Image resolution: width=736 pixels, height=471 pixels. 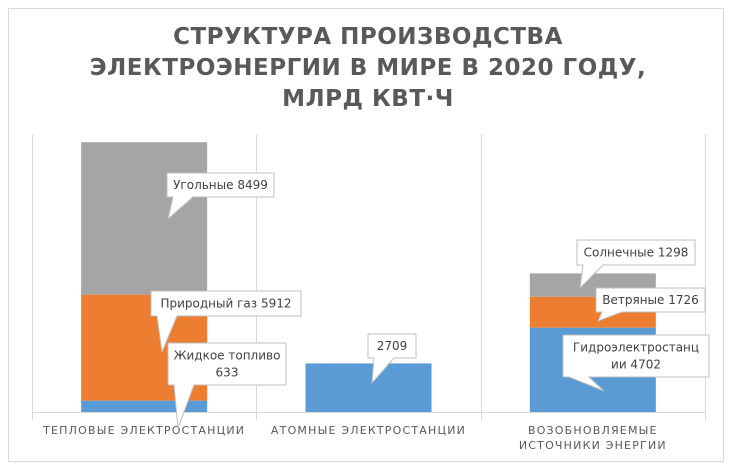 What do you see at coordinates (650, 300) in the screenshot?
I see `data-label: Ветряные 1726` at bounding box center [650, 300].